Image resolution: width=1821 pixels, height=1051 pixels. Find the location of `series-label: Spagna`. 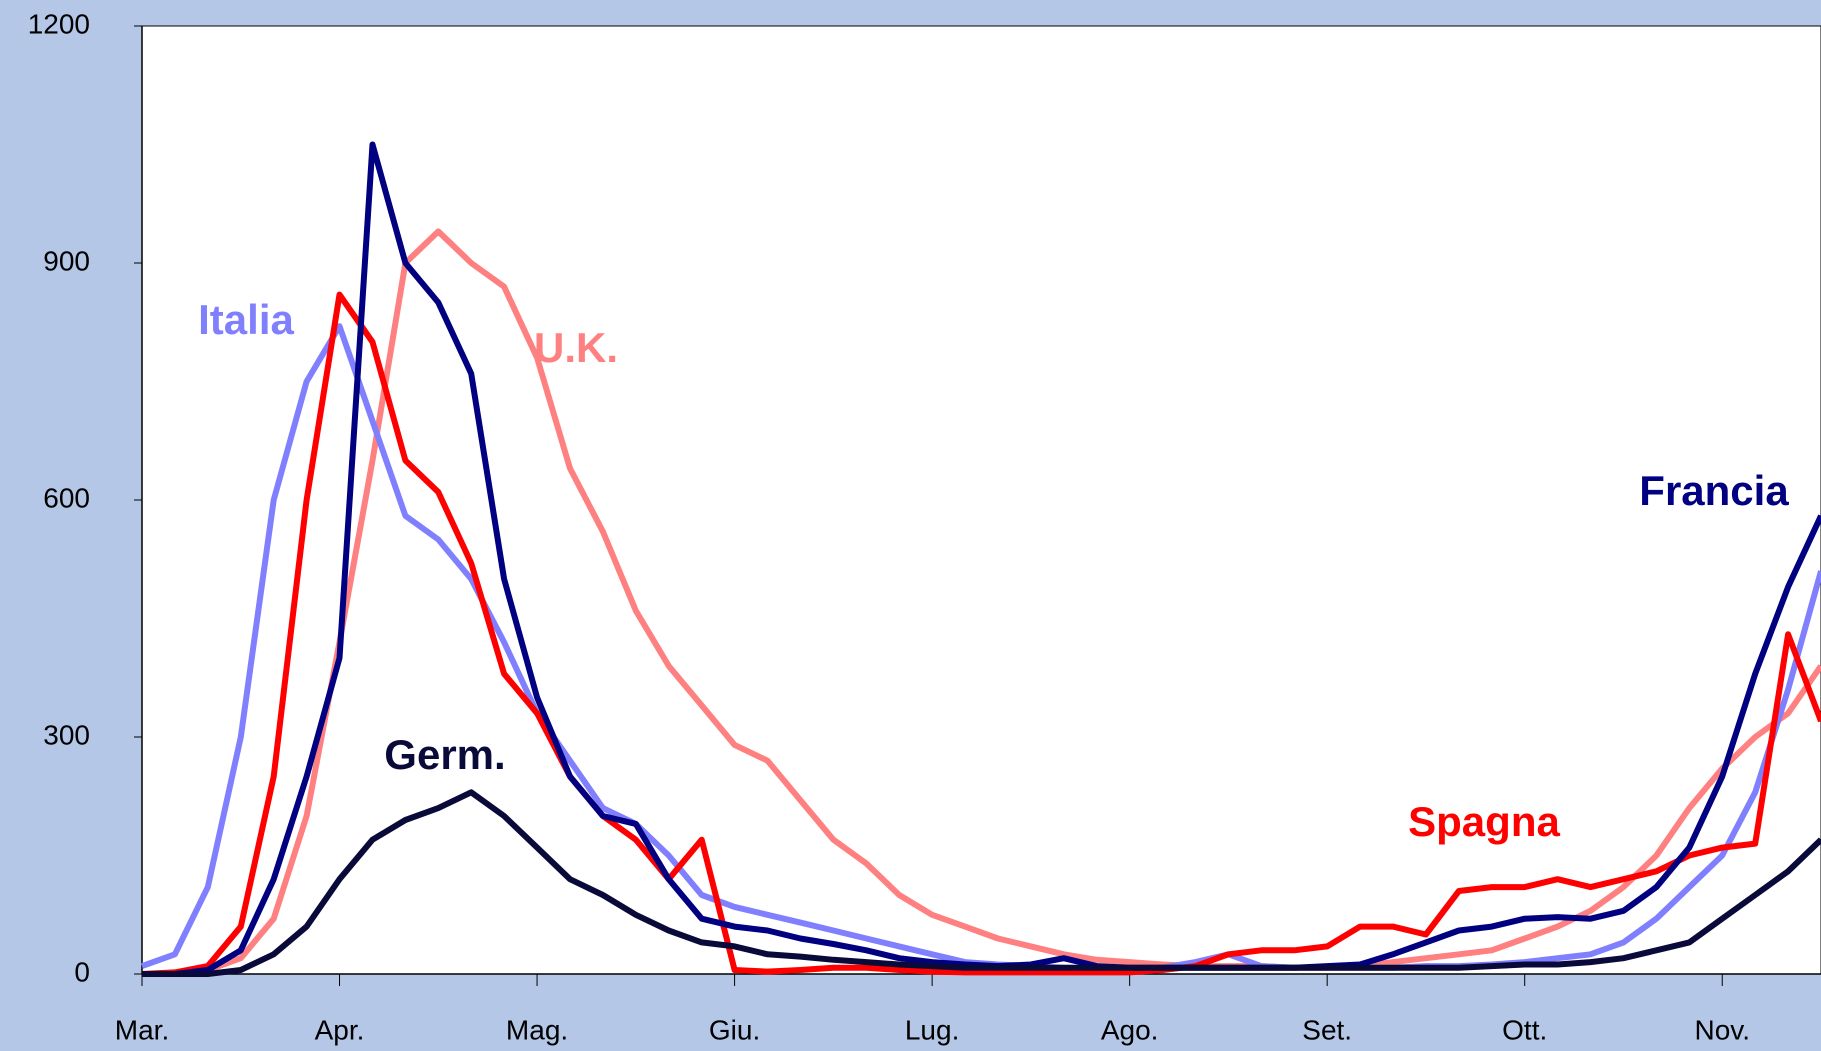

series-label: Spagna is located at coordinates (1484, 821).